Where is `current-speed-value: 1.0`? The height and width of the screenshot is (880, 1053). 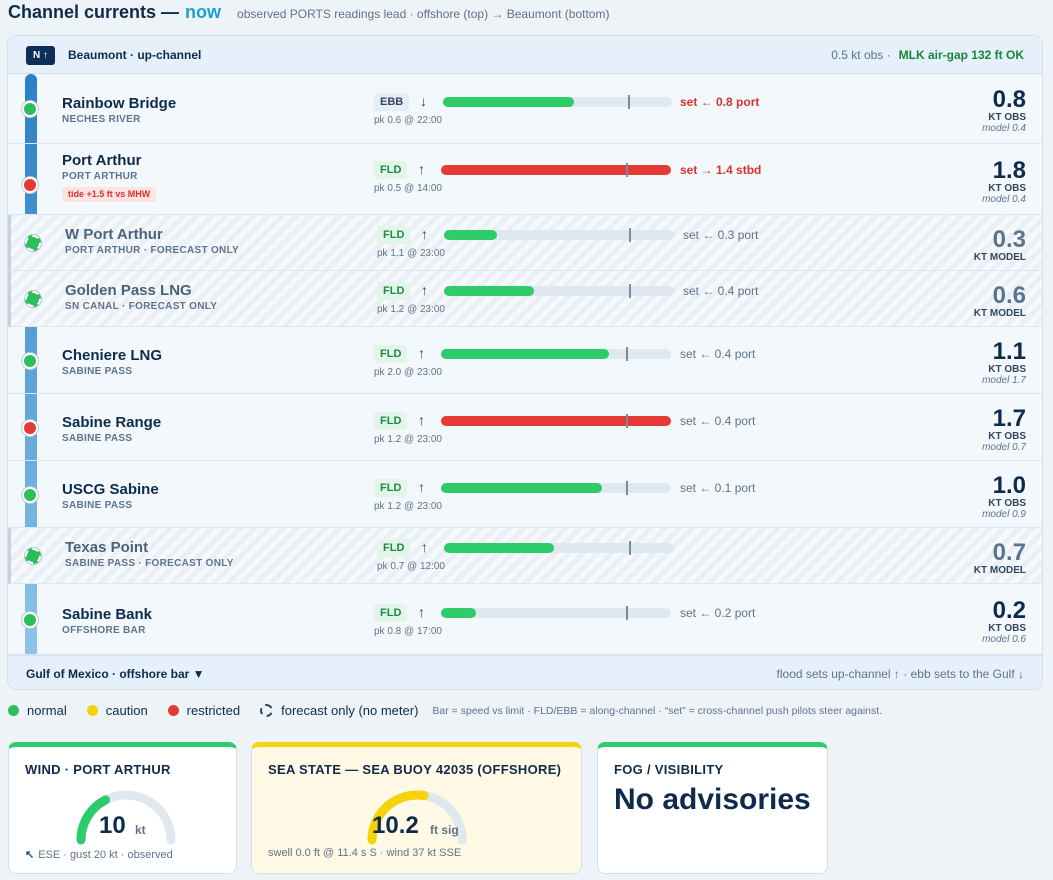 current-speed-value: 1.0 is located at coordinates (1009, 485).